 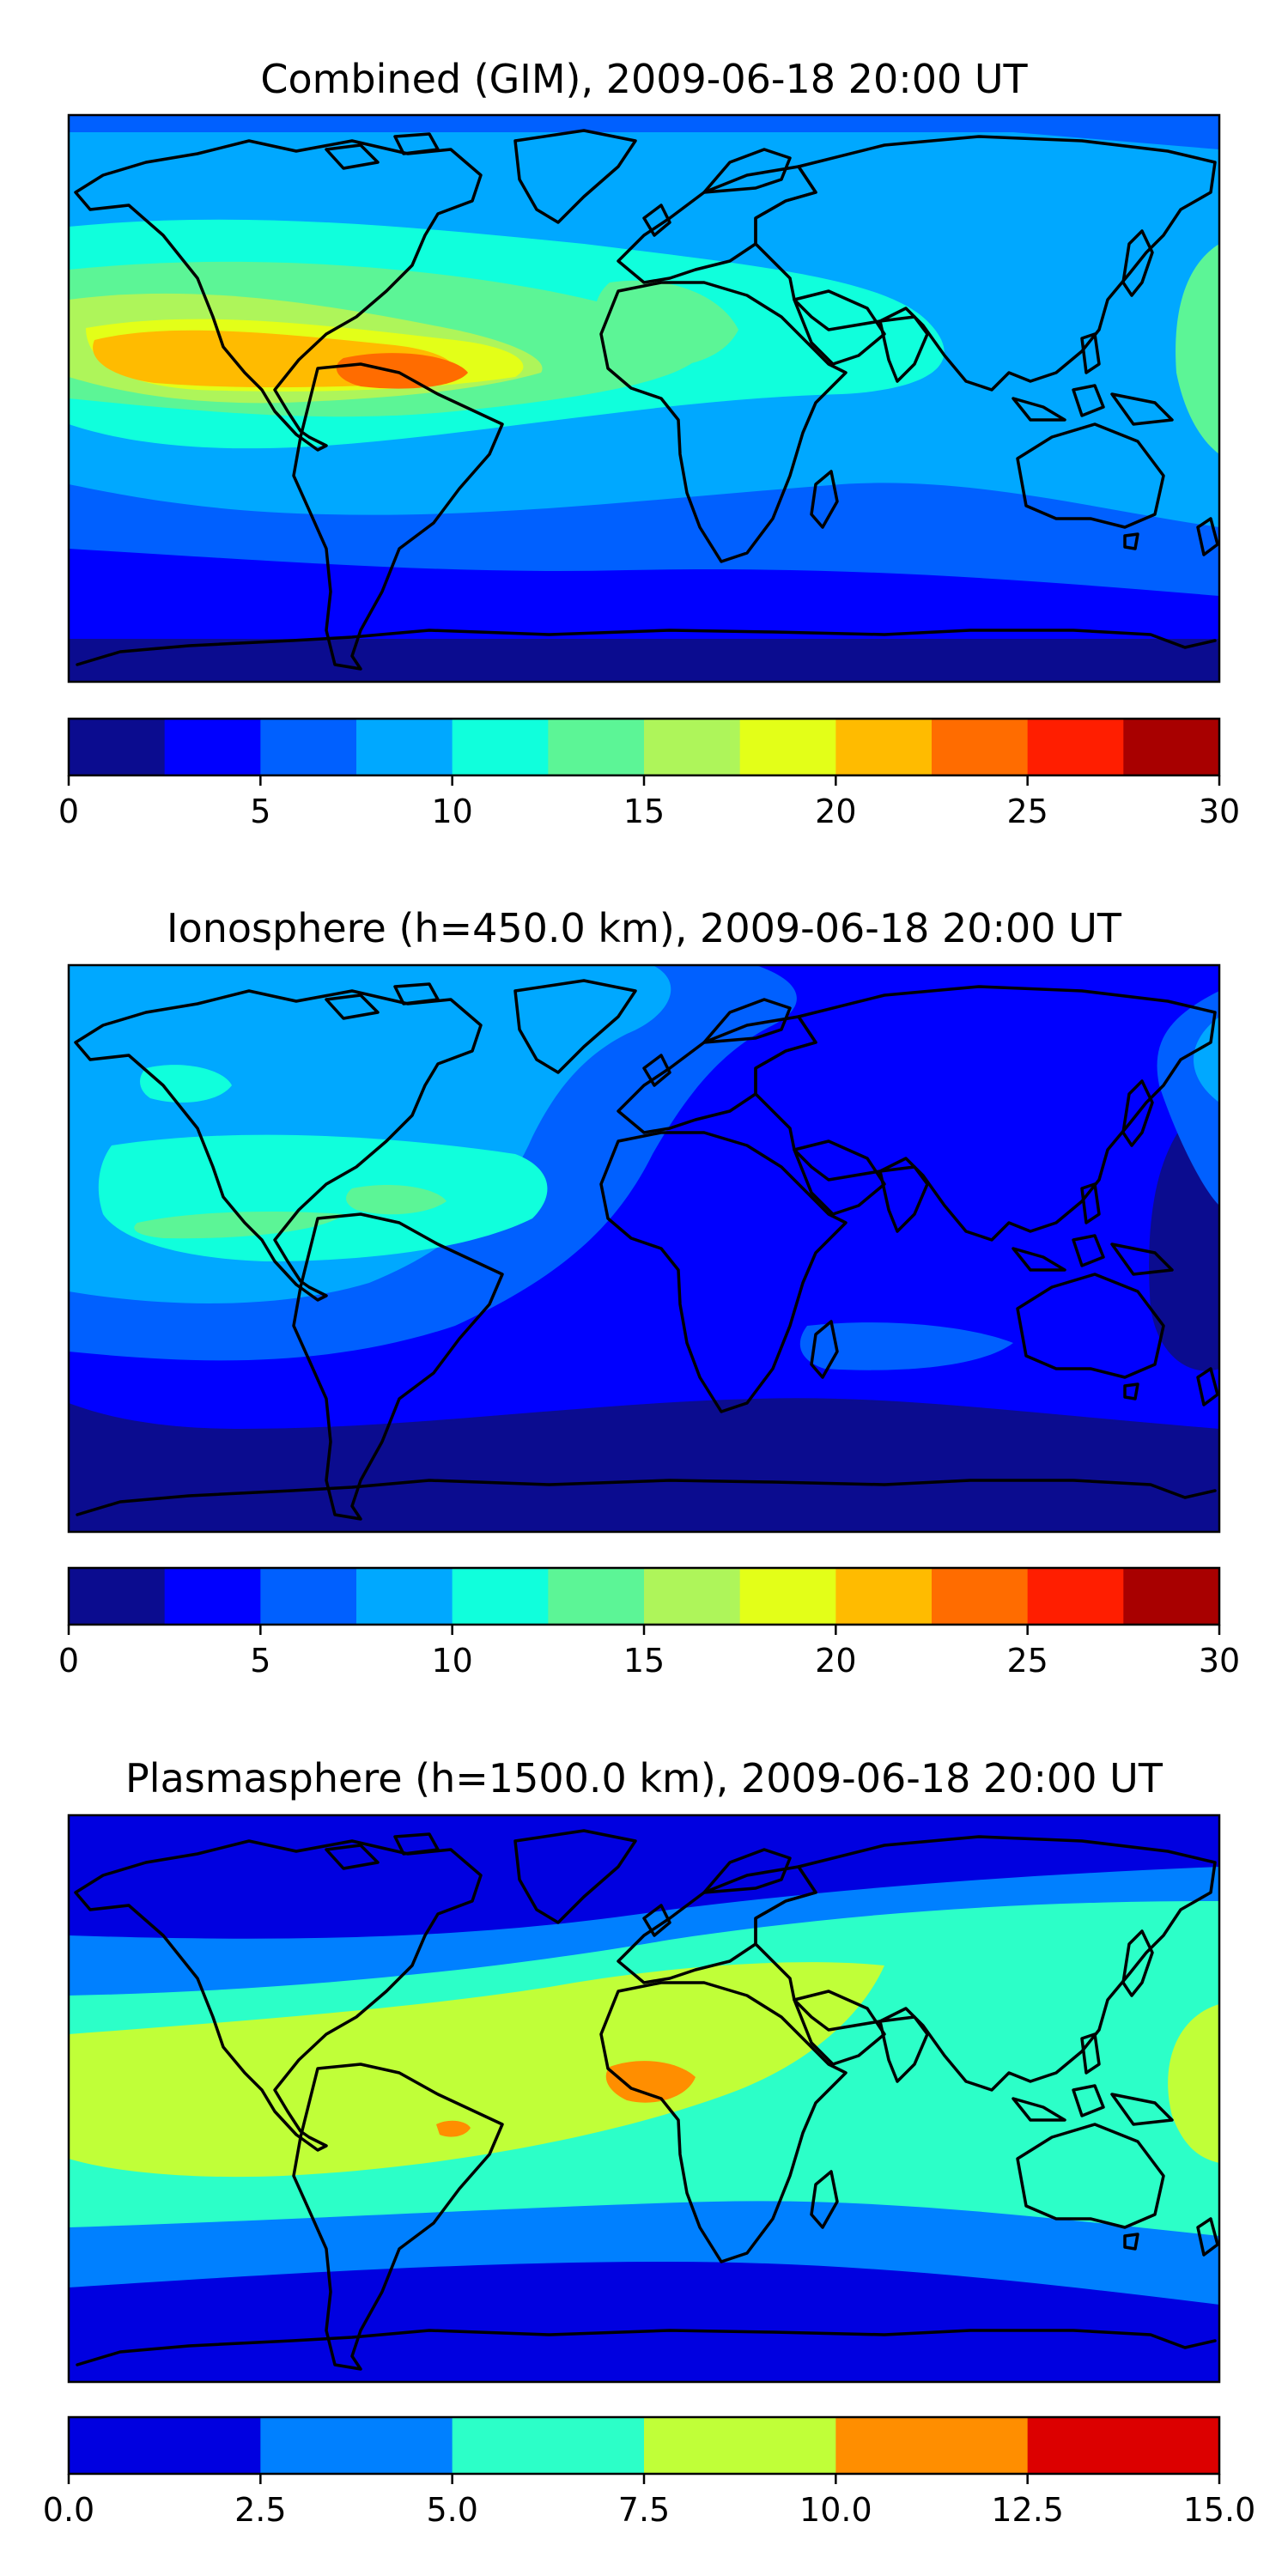 What do you see at coordinates (260, 2510) in the screenshot?
I see `colorbar-tick-label: 2.5` at bounding box center [260, 2510].